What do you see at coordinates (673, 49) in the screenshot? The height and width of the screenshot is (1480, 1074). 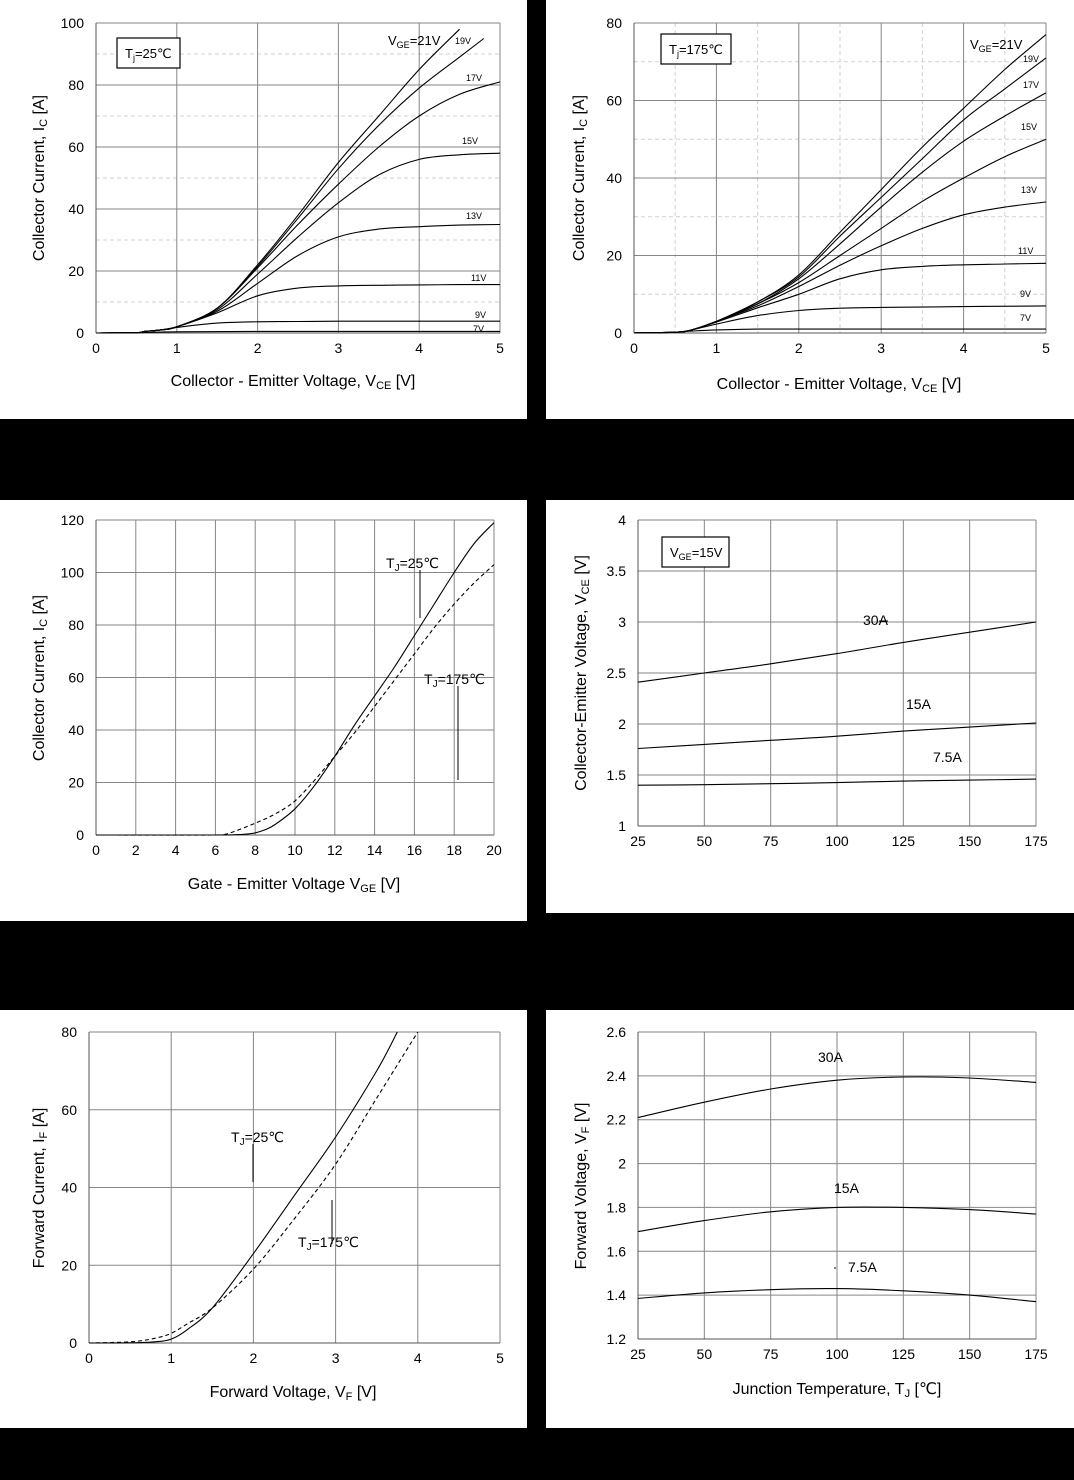 I see `condition-label-main: T` at bounding box center [673, 49].